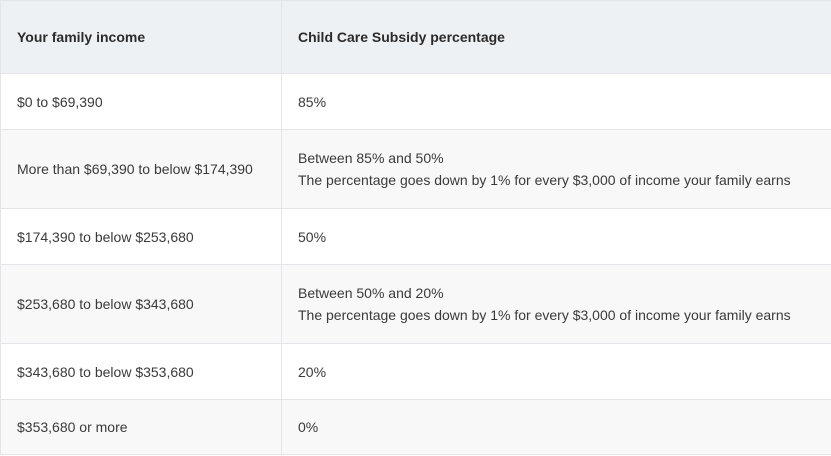 The width and height of the screenshot is (831, 456). I want to click on percentage-cell: 50%, so click(556, 236).